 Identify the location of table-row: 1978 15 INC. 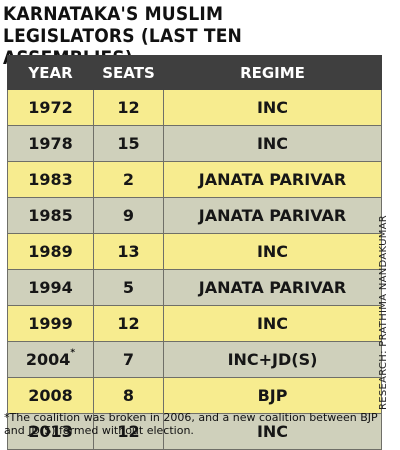
(194, 143).